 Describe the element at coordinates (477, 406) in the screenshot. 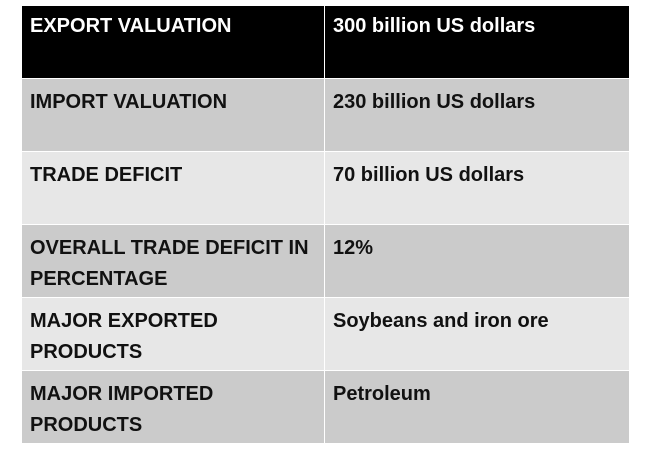

I see `row-value: Petroleum` at that location.